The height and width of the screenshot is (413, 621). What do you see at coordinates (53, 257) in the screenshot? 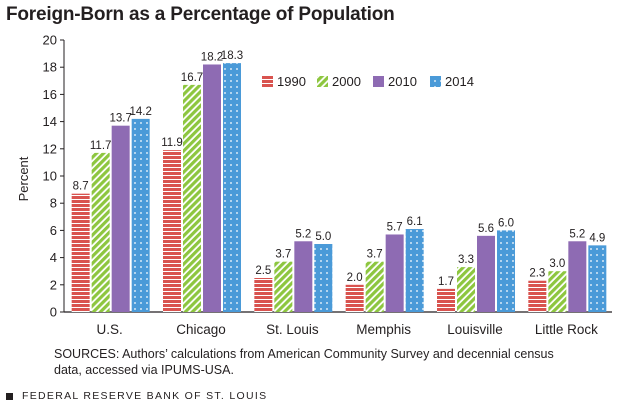
I see `y-tick-label: 4` at bounding box center [53, 257].